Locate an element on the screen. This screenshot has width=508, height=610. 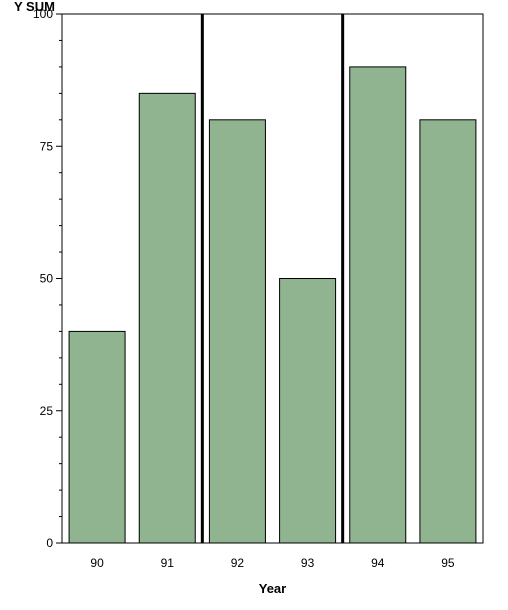
y-axis-title: Y SUM is located at coordinates (34, 7).